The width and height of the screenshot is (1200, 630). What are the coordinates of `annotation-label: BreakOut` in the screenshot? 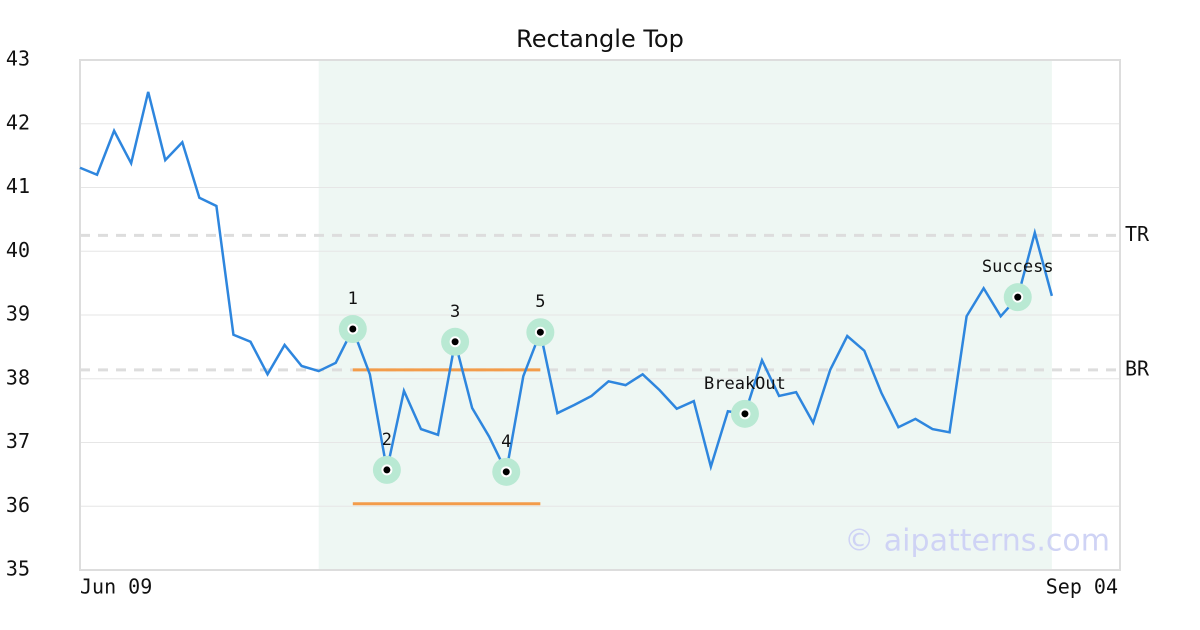 It's located at (745, 384).